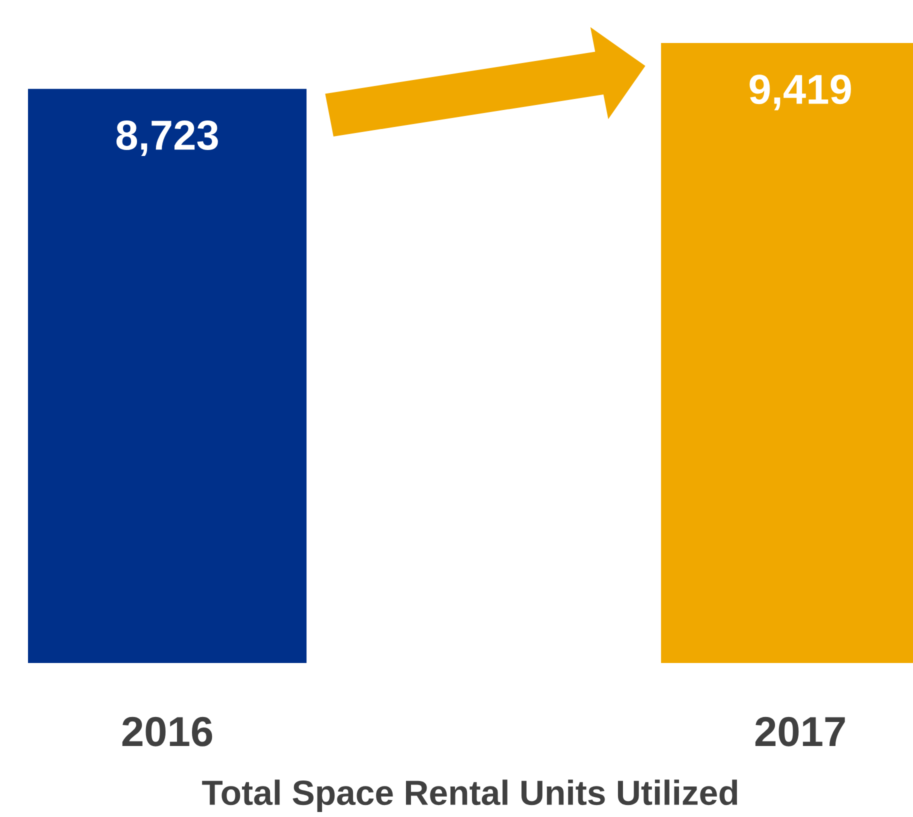 This screenshot has width=913, height=817. What do you see at coordinates (470, 796) in the screenshot?
I see `x-axis-title: Total Space Rental Units Utilized` at bounding box center [470, 796].